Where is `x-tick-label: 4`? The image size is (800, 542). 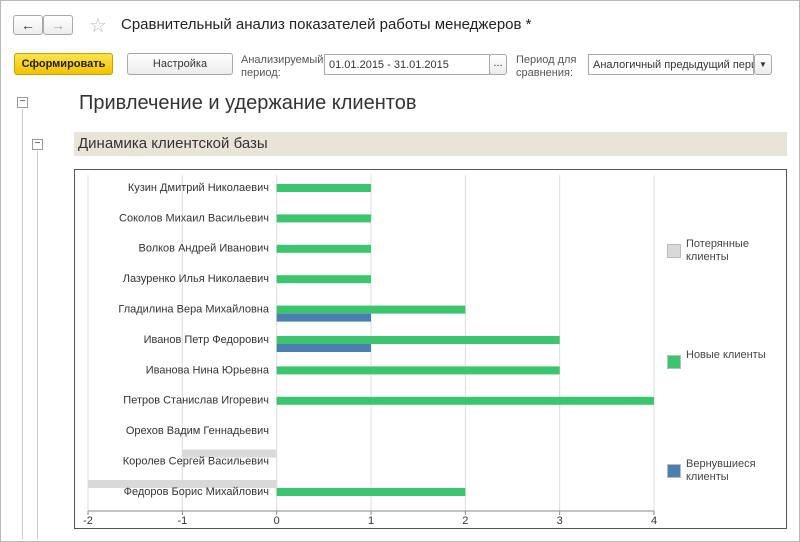
x-tick-label: 4 is located at coordinates (654, 521).